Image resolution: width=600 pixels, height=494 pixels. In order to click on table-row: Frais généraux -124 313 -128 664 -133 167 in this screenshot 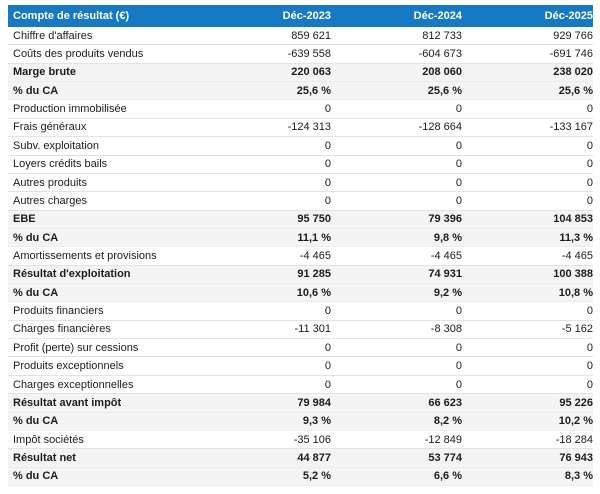, I will do `click(300, 128)`.